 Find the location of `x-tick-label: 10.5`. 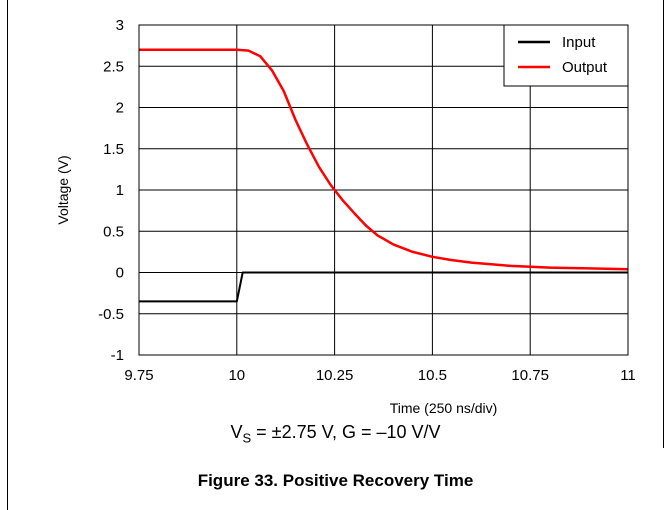

x-tick-label: 10.5 is located at coordinates (432, 375).